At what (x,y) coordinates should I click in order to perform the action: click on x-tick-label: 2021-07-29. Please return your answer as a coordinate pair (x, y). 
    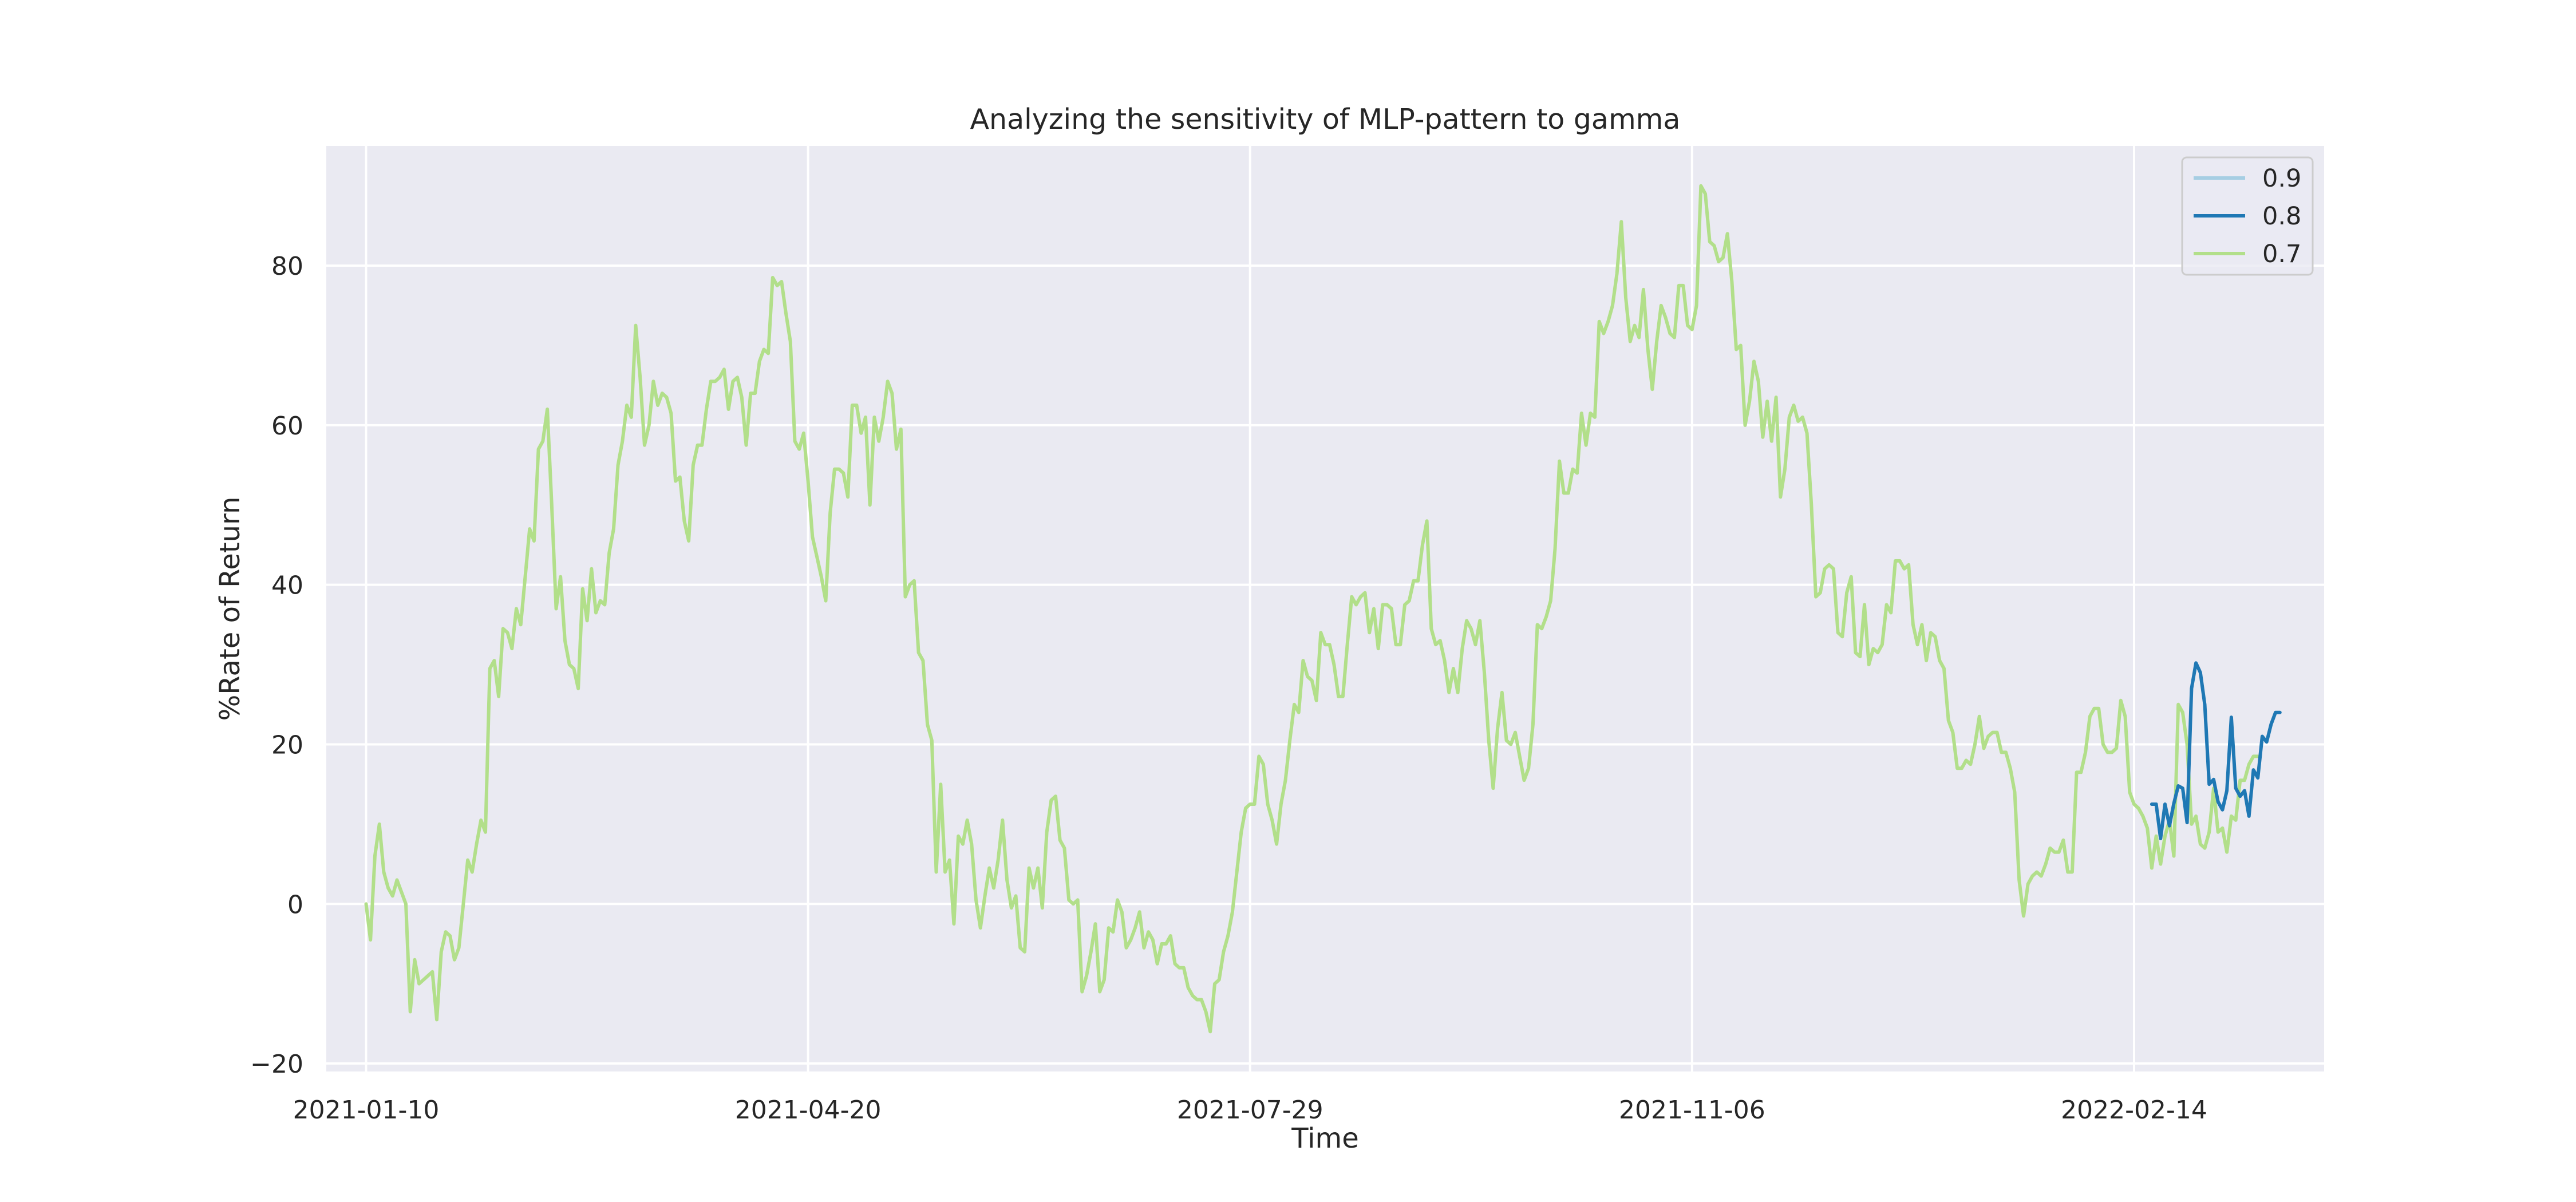
    Looking at the image, I should click on (1250, 1111).